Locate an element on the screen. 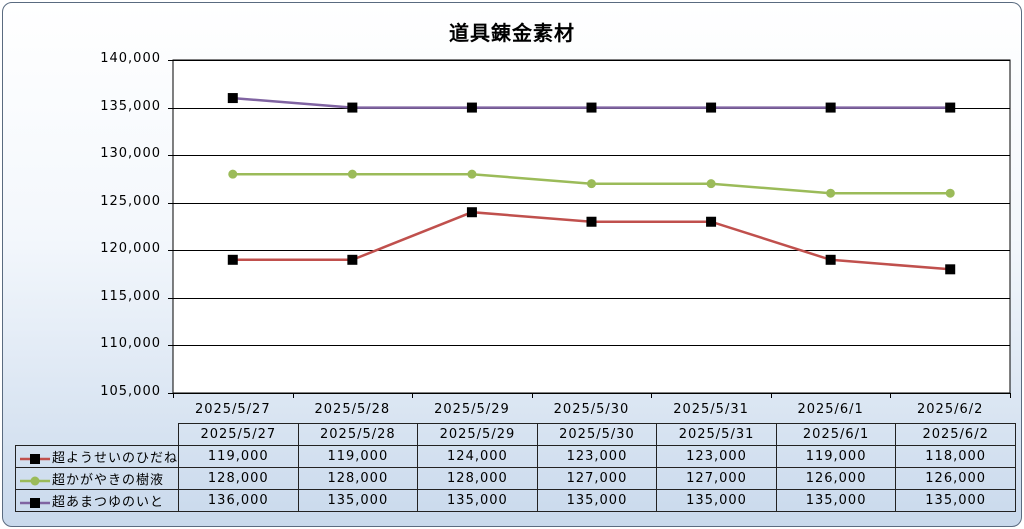 This screenshot has width=1024, height=529. table-cell-0-2: 124,000 is located at coordinates (477, 456).